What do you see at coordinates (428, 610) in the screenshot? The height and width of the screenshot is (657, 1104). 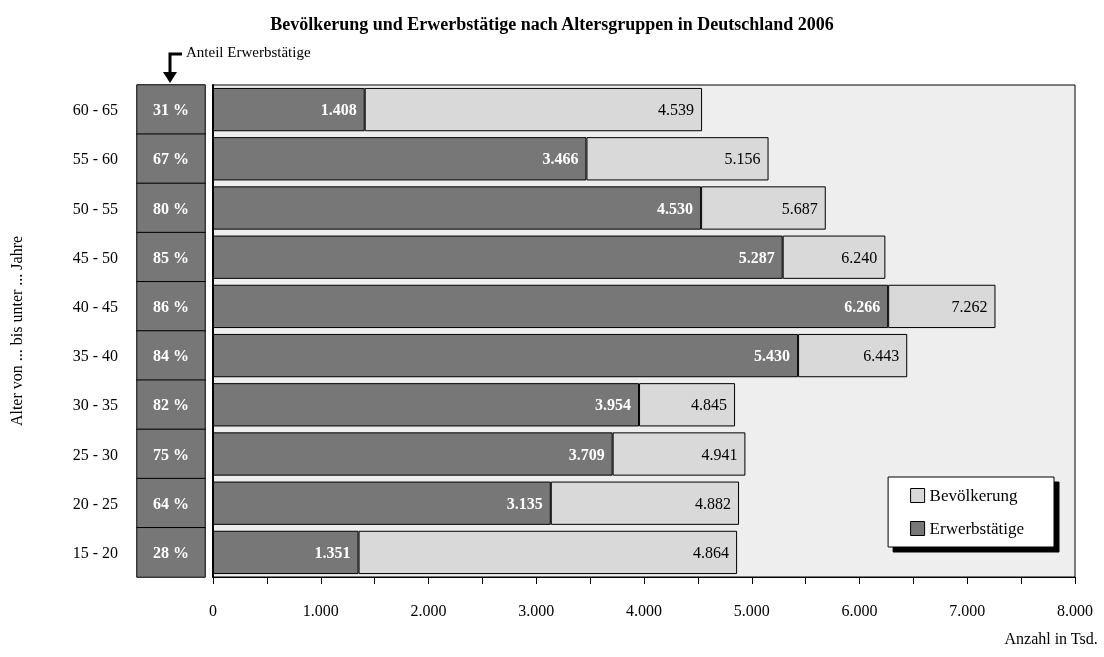 I see `x-tick-label: 2.000` at bounding box center [428, 610].